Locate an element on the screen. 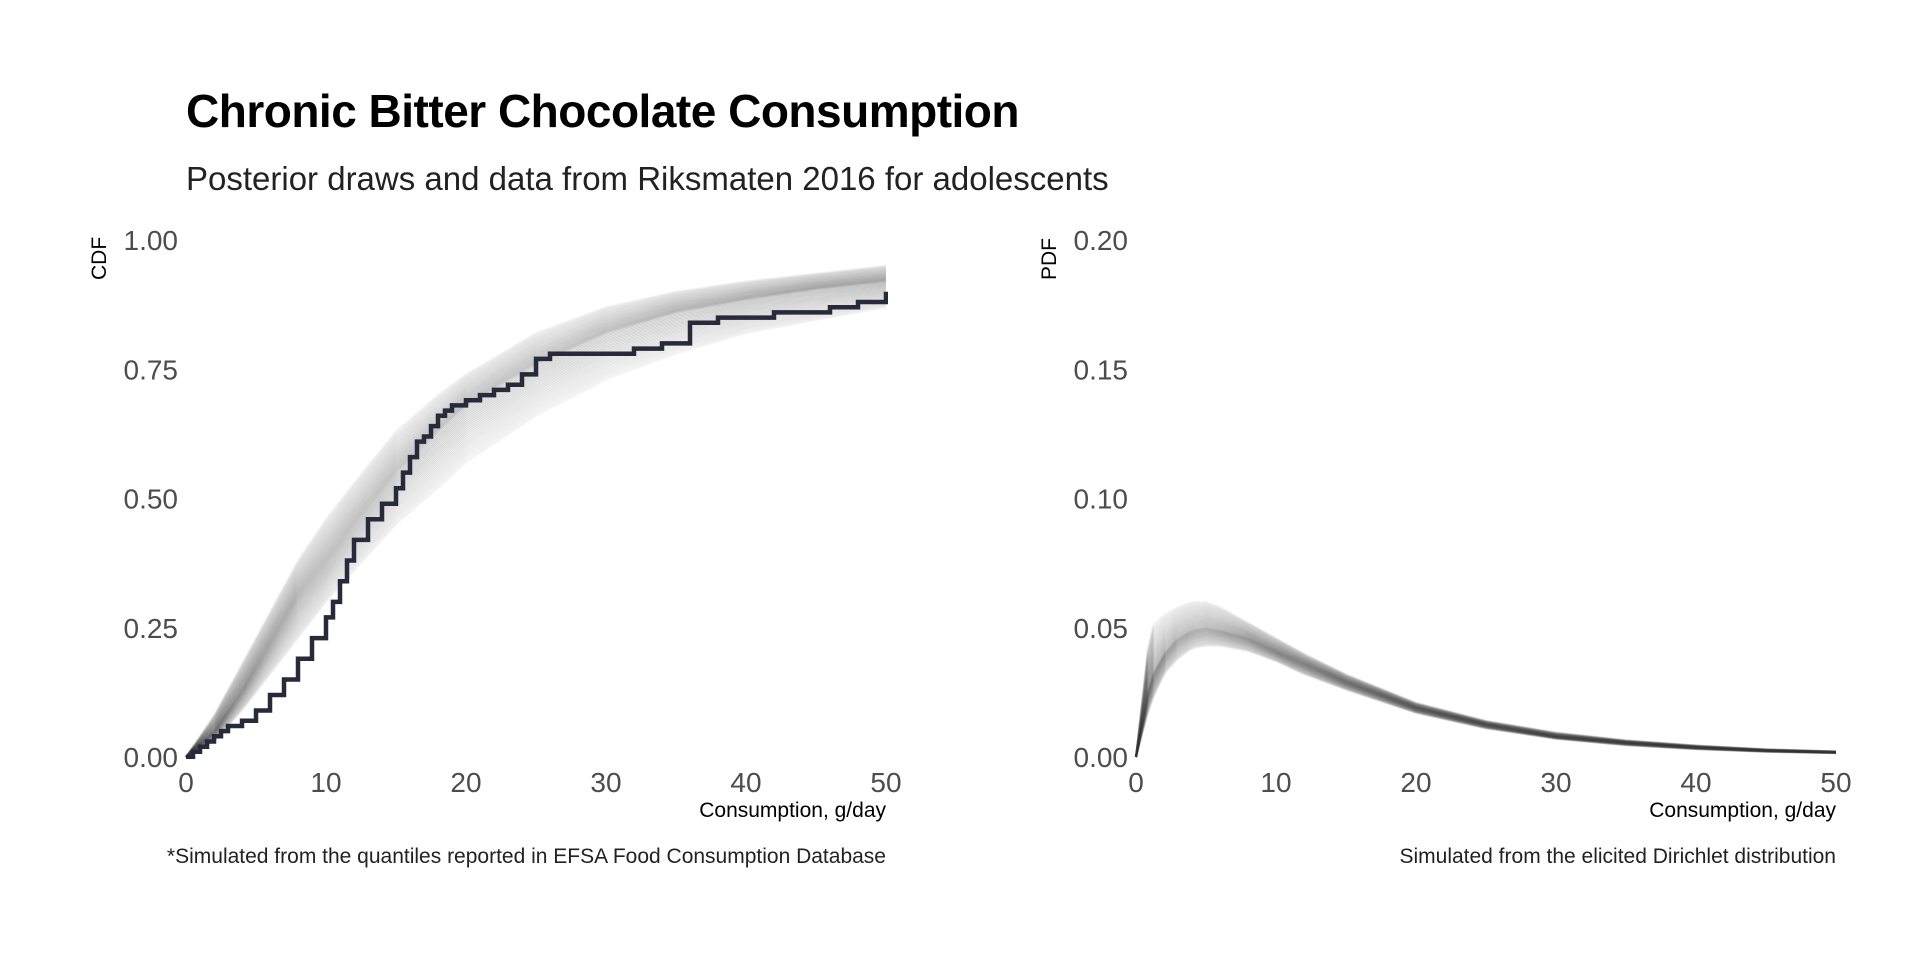 The height and width of the screenshot is (960, 1920). x-tick-label: 10 is located at coordinates (1275, 782).